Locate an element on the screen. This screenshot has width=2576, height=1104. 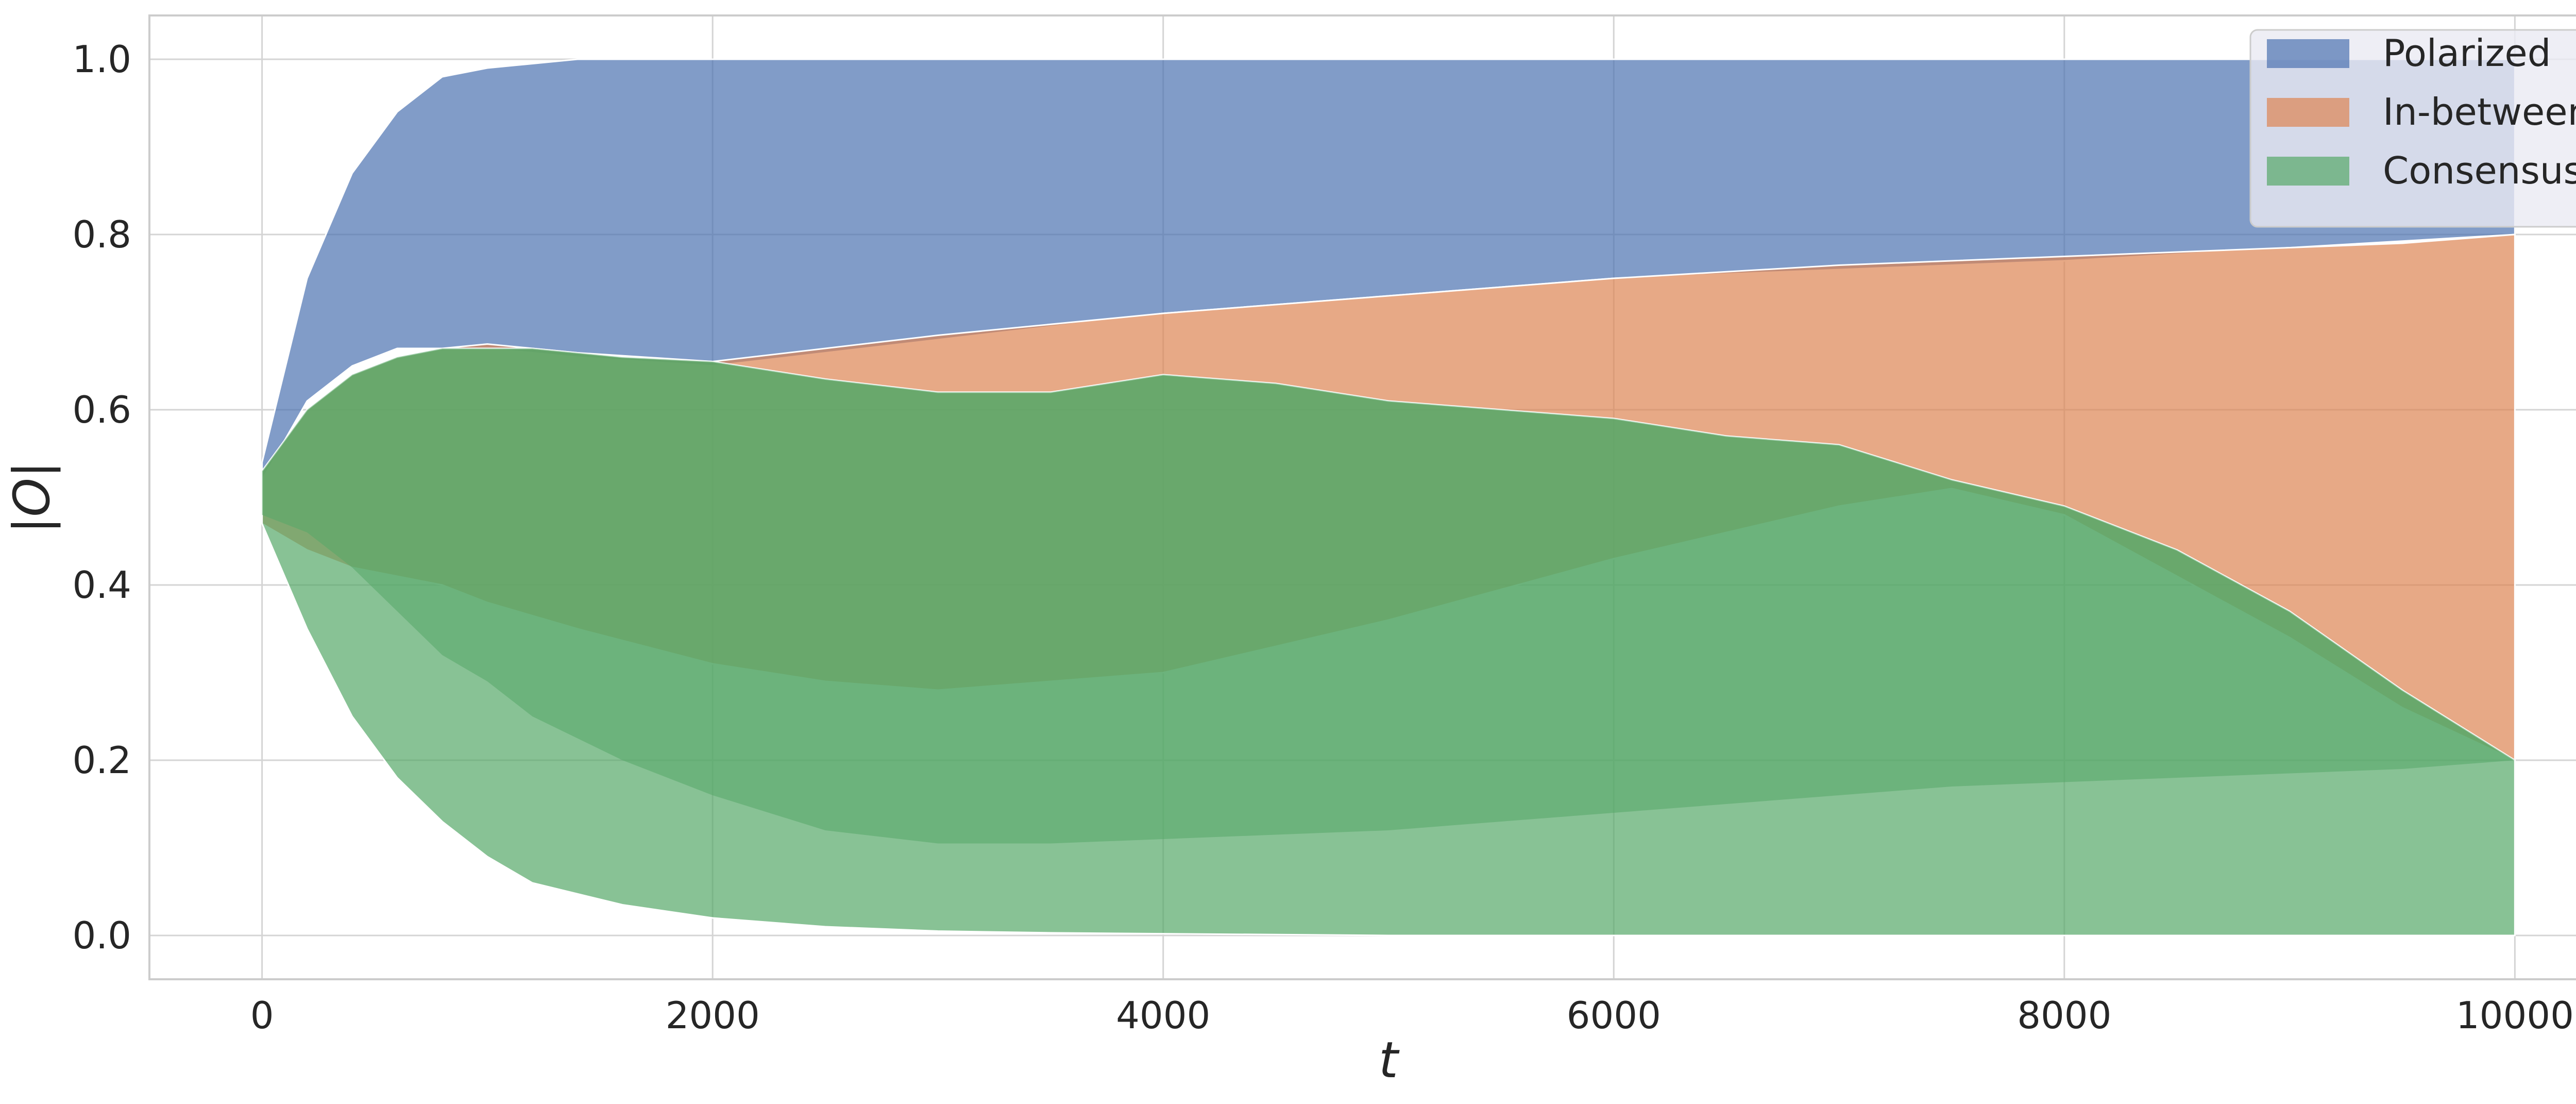
legend: Polarized In-between Consensus is located at coordinates (2413, 128).